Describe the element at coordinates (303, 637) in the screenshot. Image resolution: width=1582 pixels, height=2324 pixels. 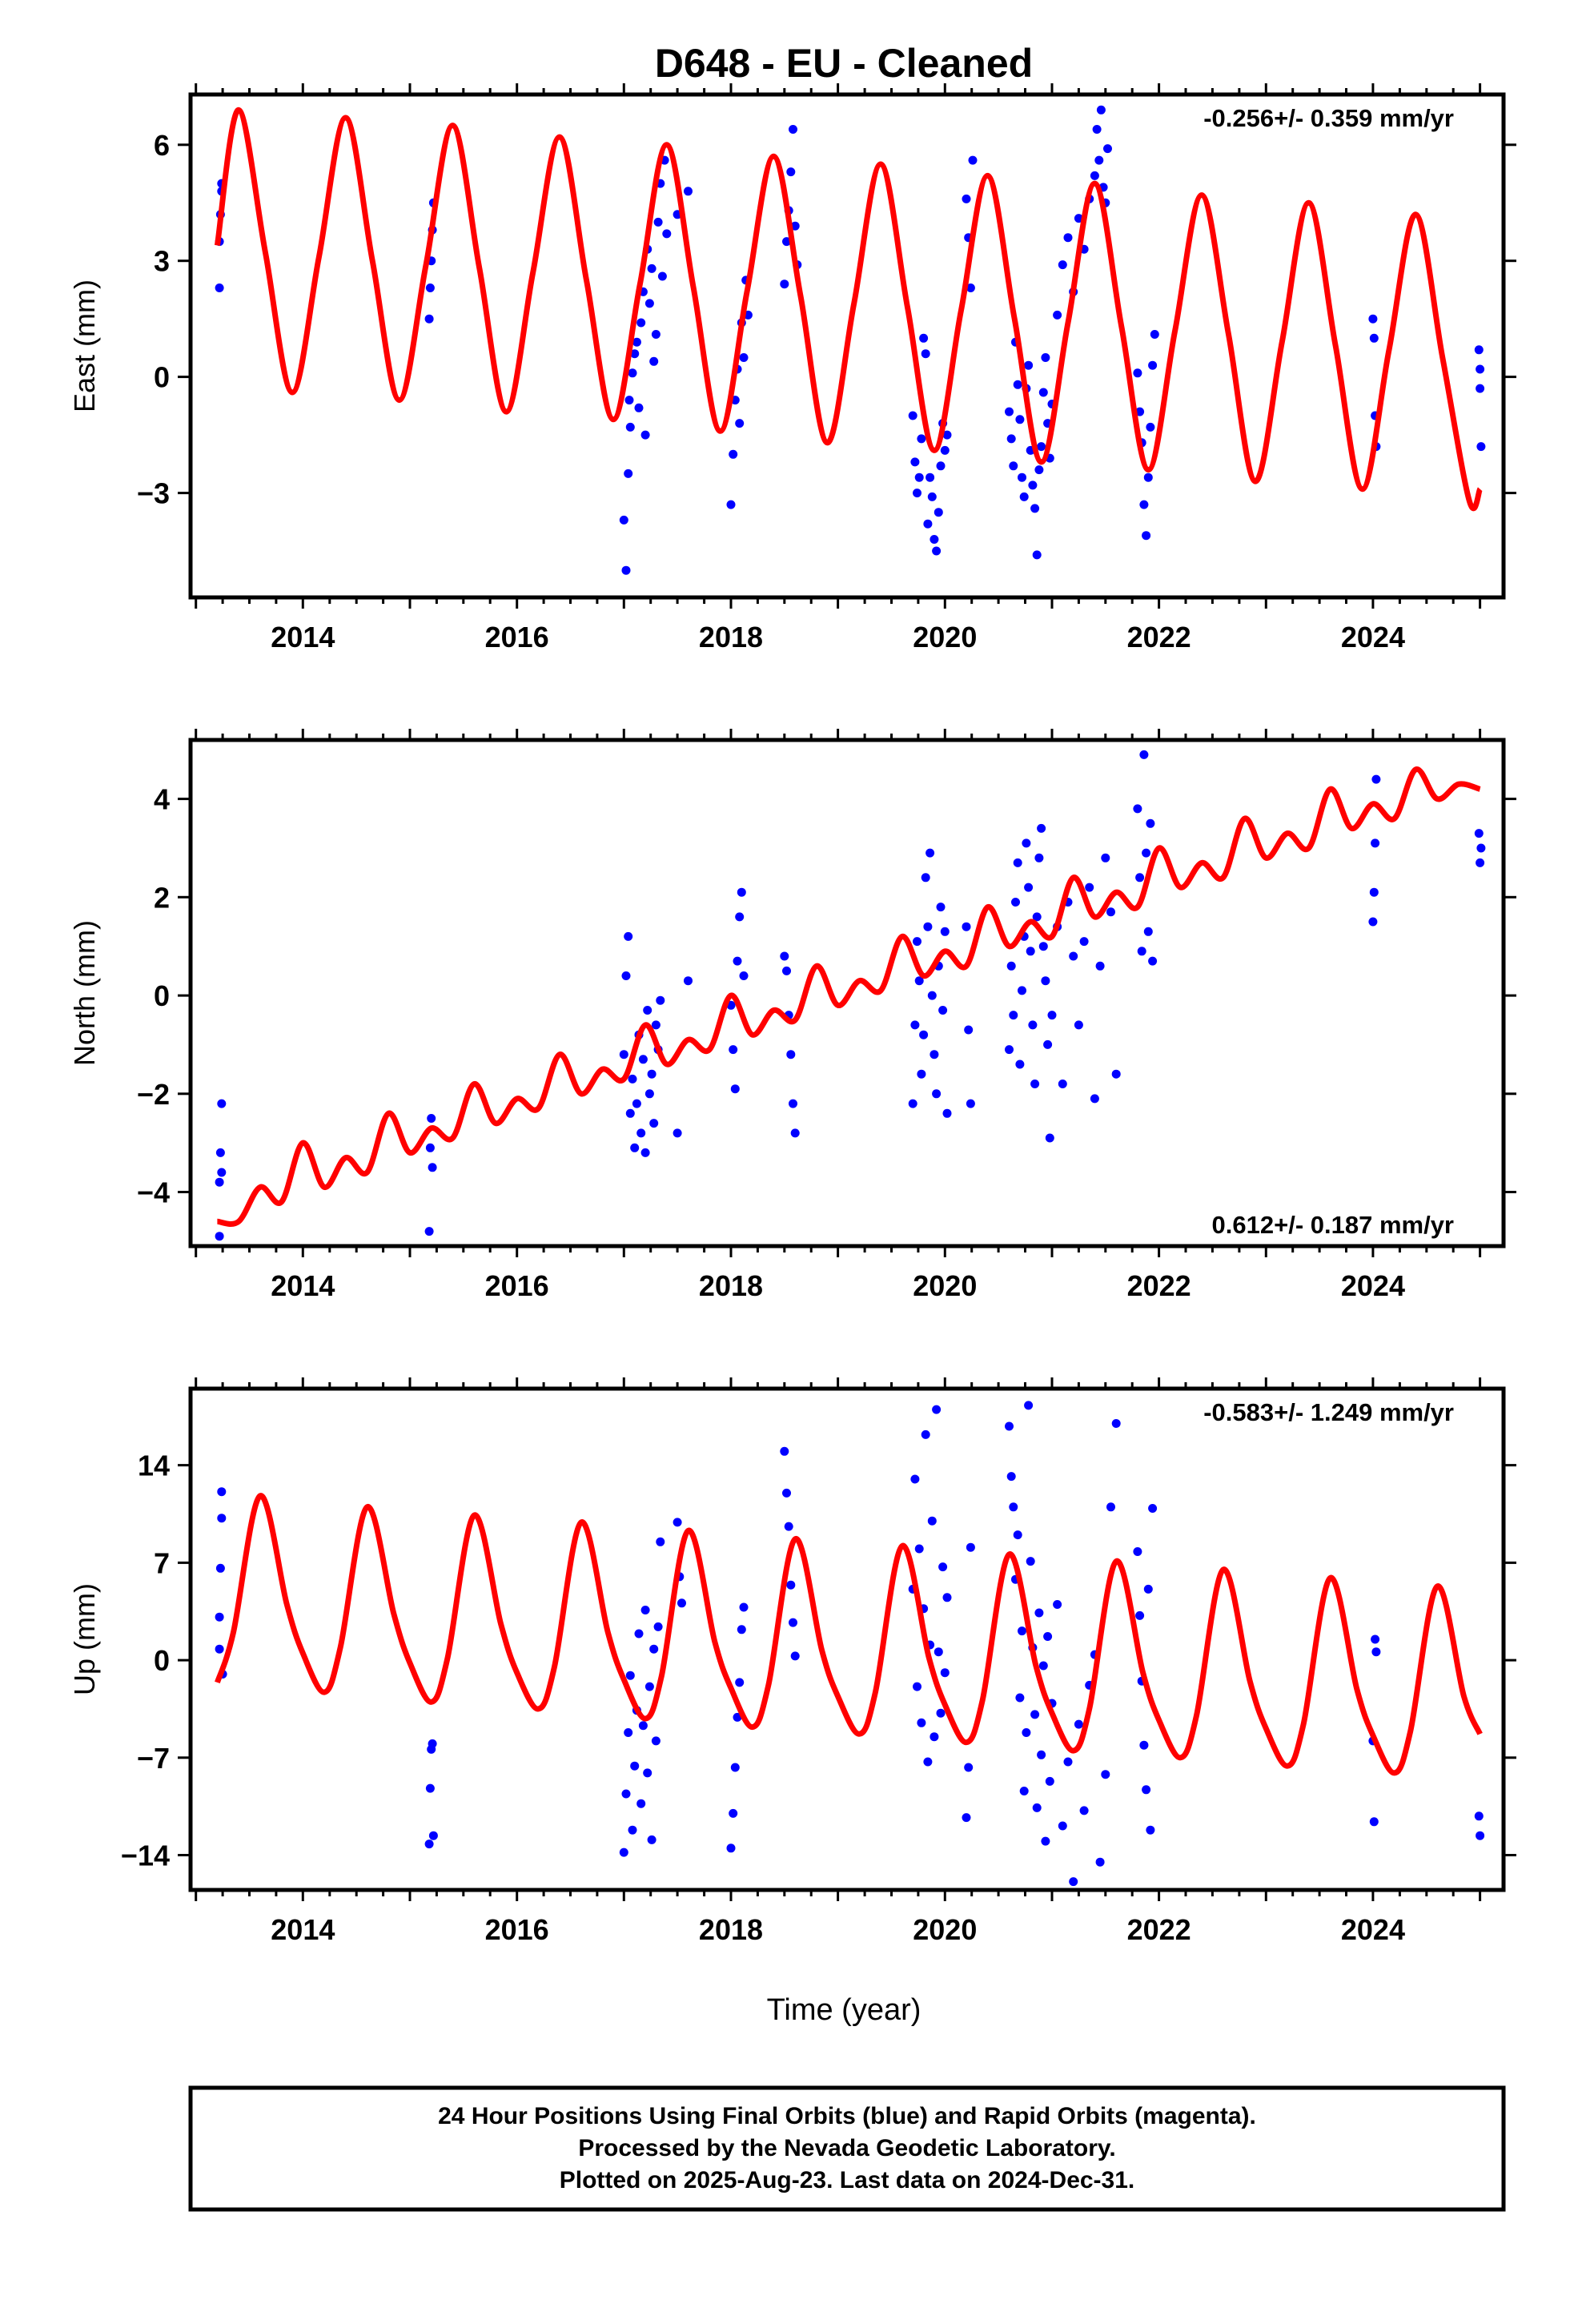
I see `x-tick-label: 2014` at that location.